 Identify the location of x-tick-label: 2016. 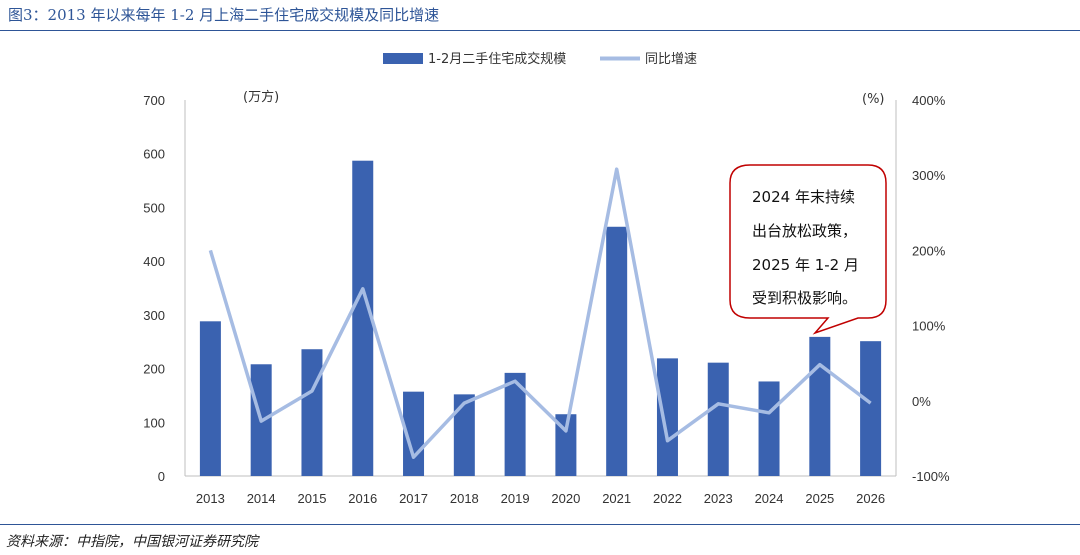
(362, 498).